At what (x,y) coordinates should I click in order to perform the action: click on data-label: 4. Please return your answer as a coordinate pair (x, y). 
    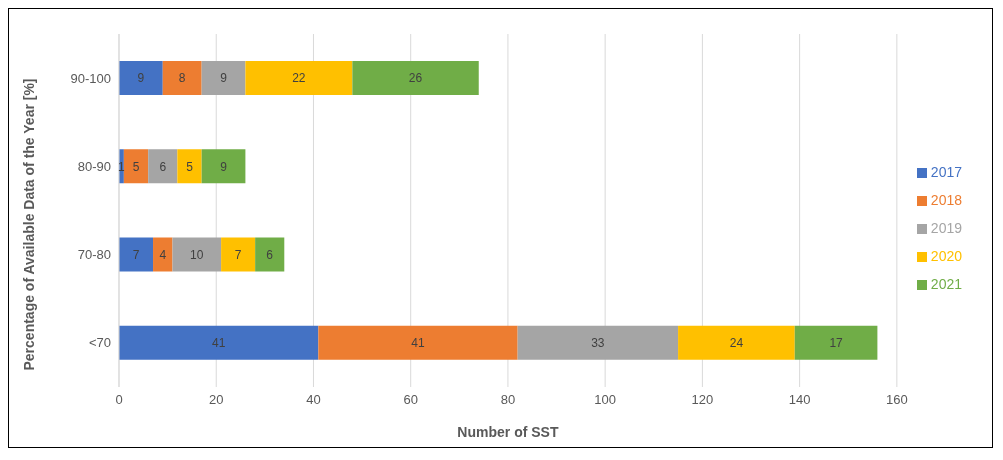
    Looking at the image, I should click on (163, 254).